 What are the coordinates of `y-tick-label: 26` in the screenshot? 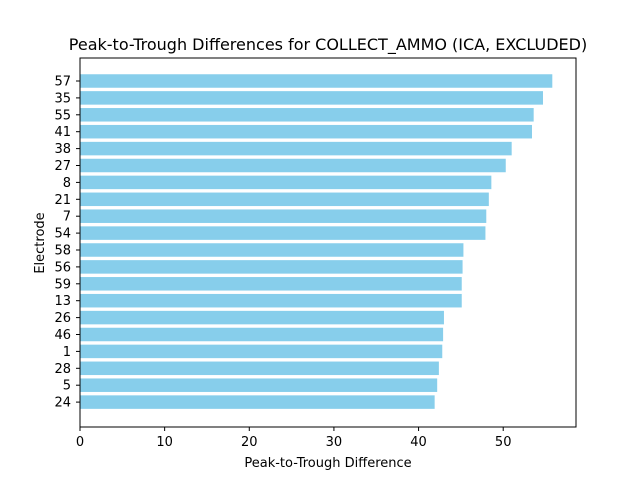 It's located at (62, 318).